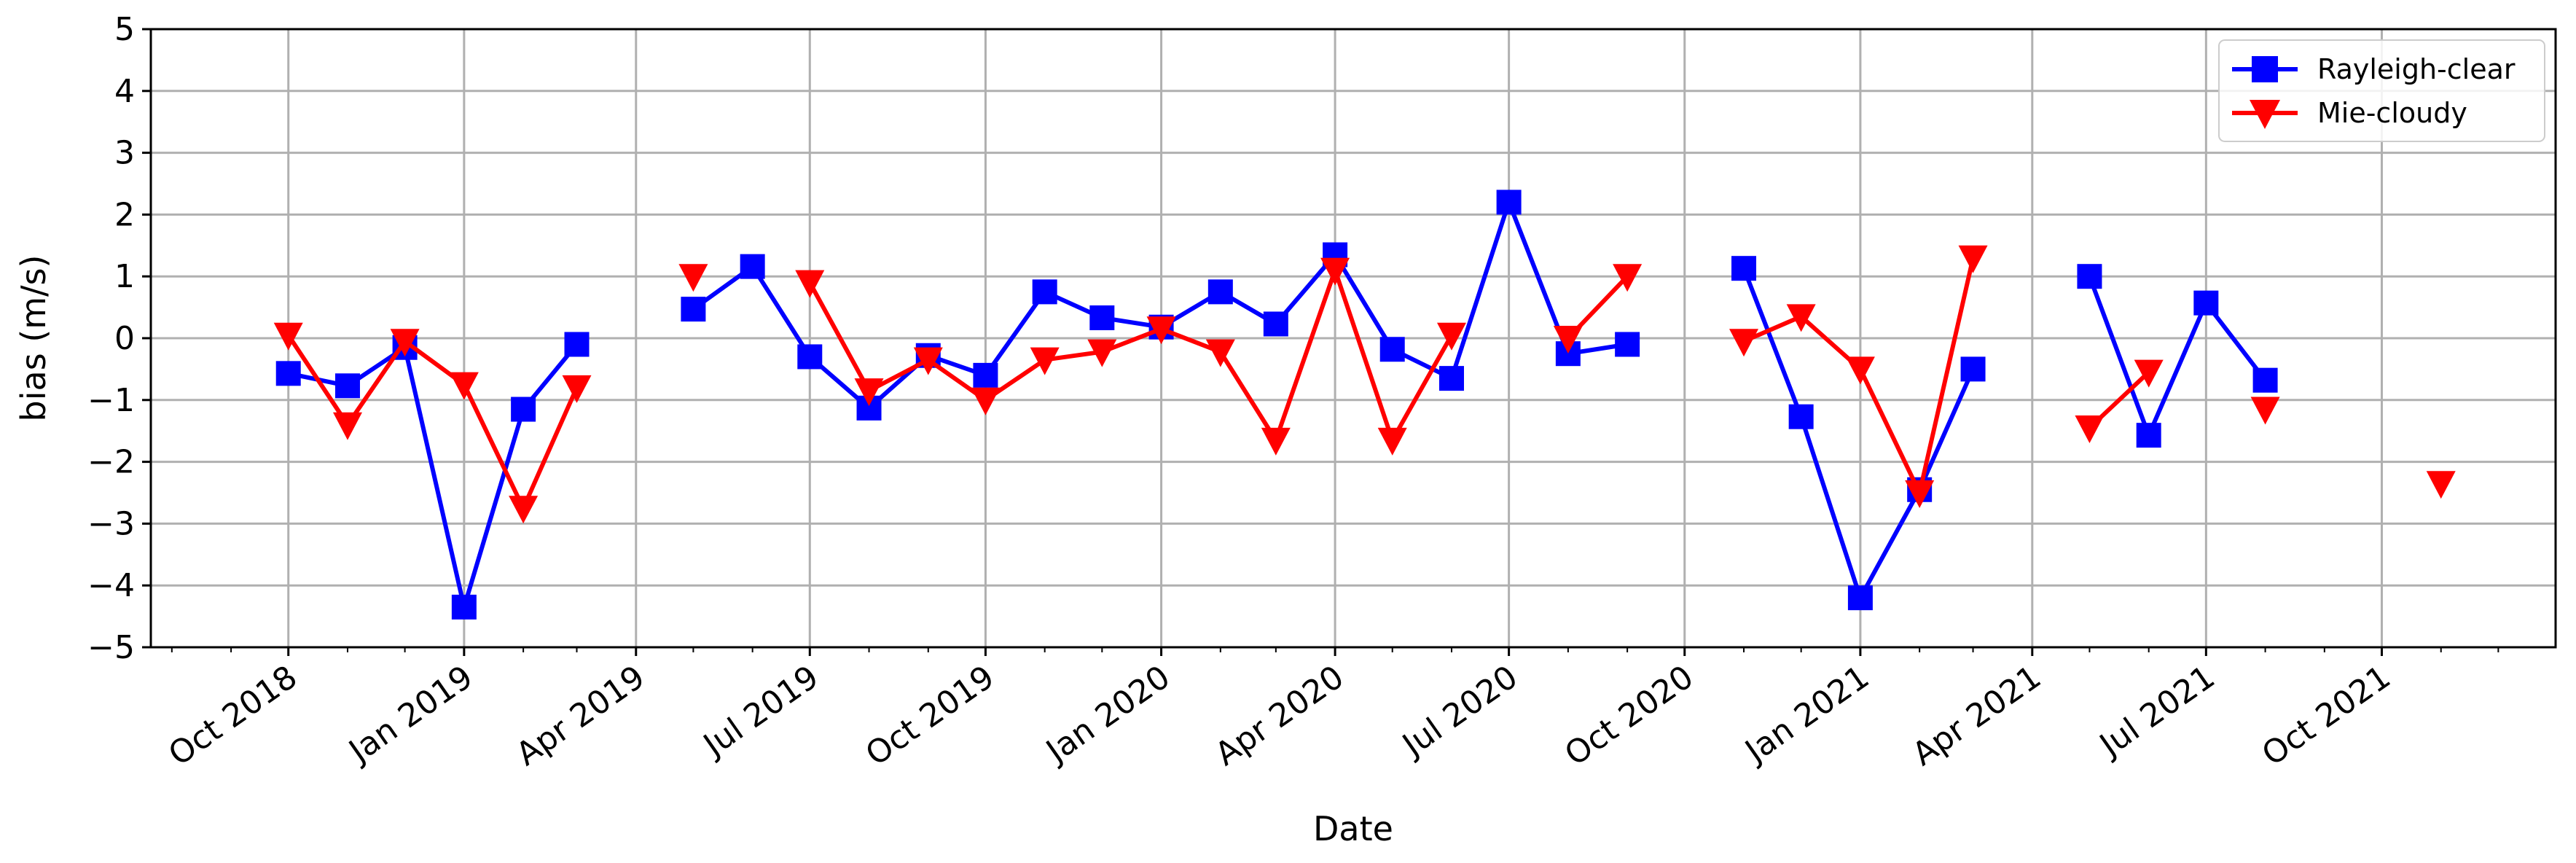  Describe the element at coordinates (124, 153) in the screenshot. I see `y-tick-label: 3` at that location.